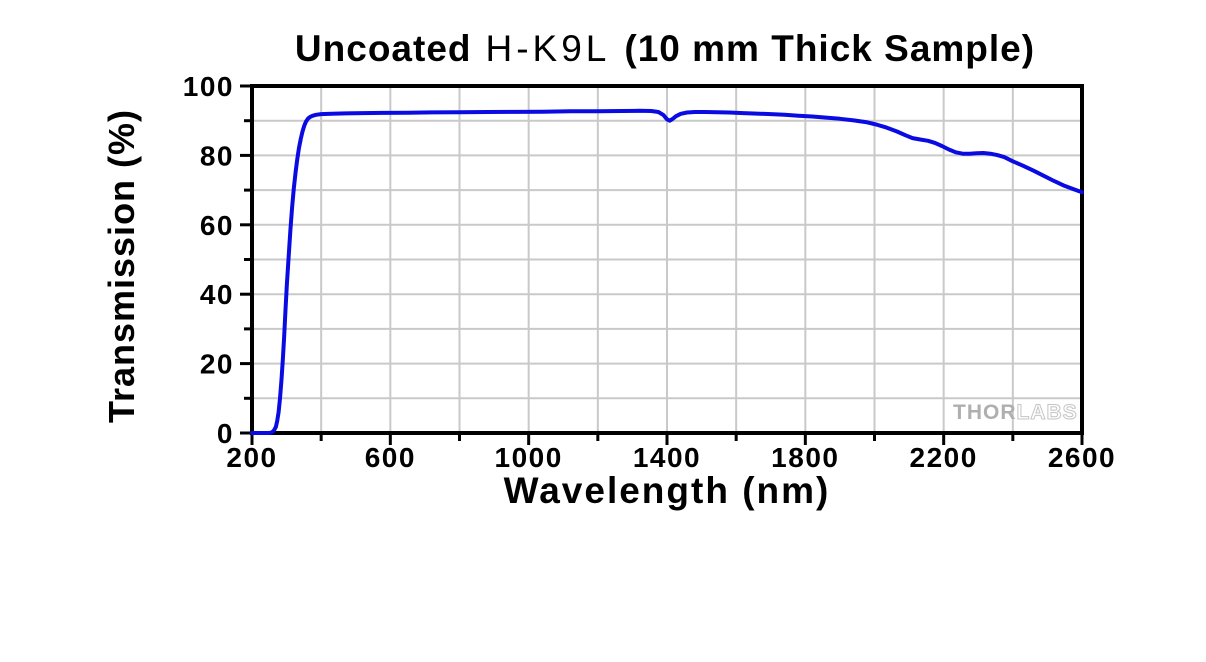  I want to click on x-tick-label: 2200, so click(944, 457).